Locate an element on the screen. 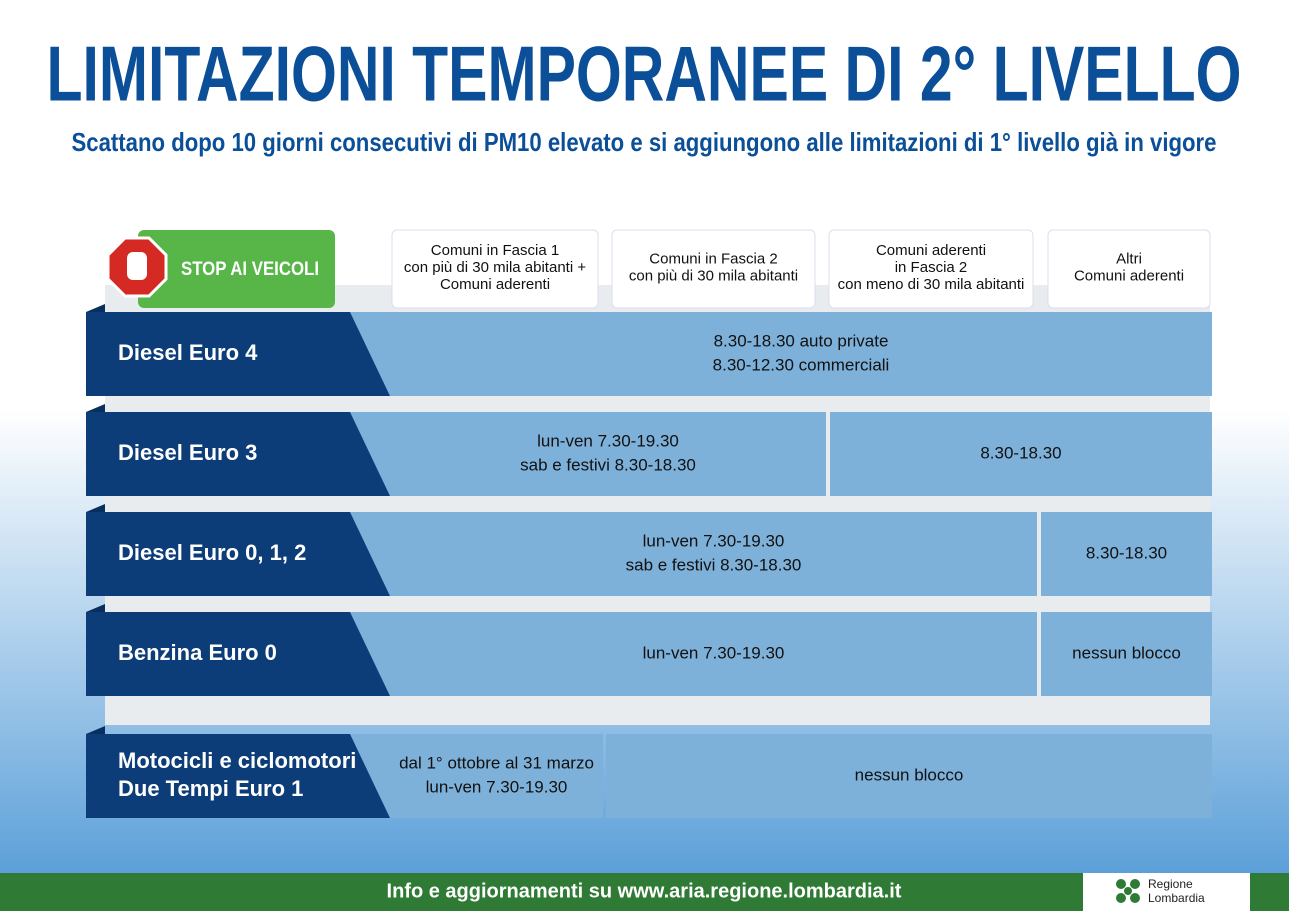  cell-text: dal 1° ottobre al 31 marzo is located at coordinates (496, 762).